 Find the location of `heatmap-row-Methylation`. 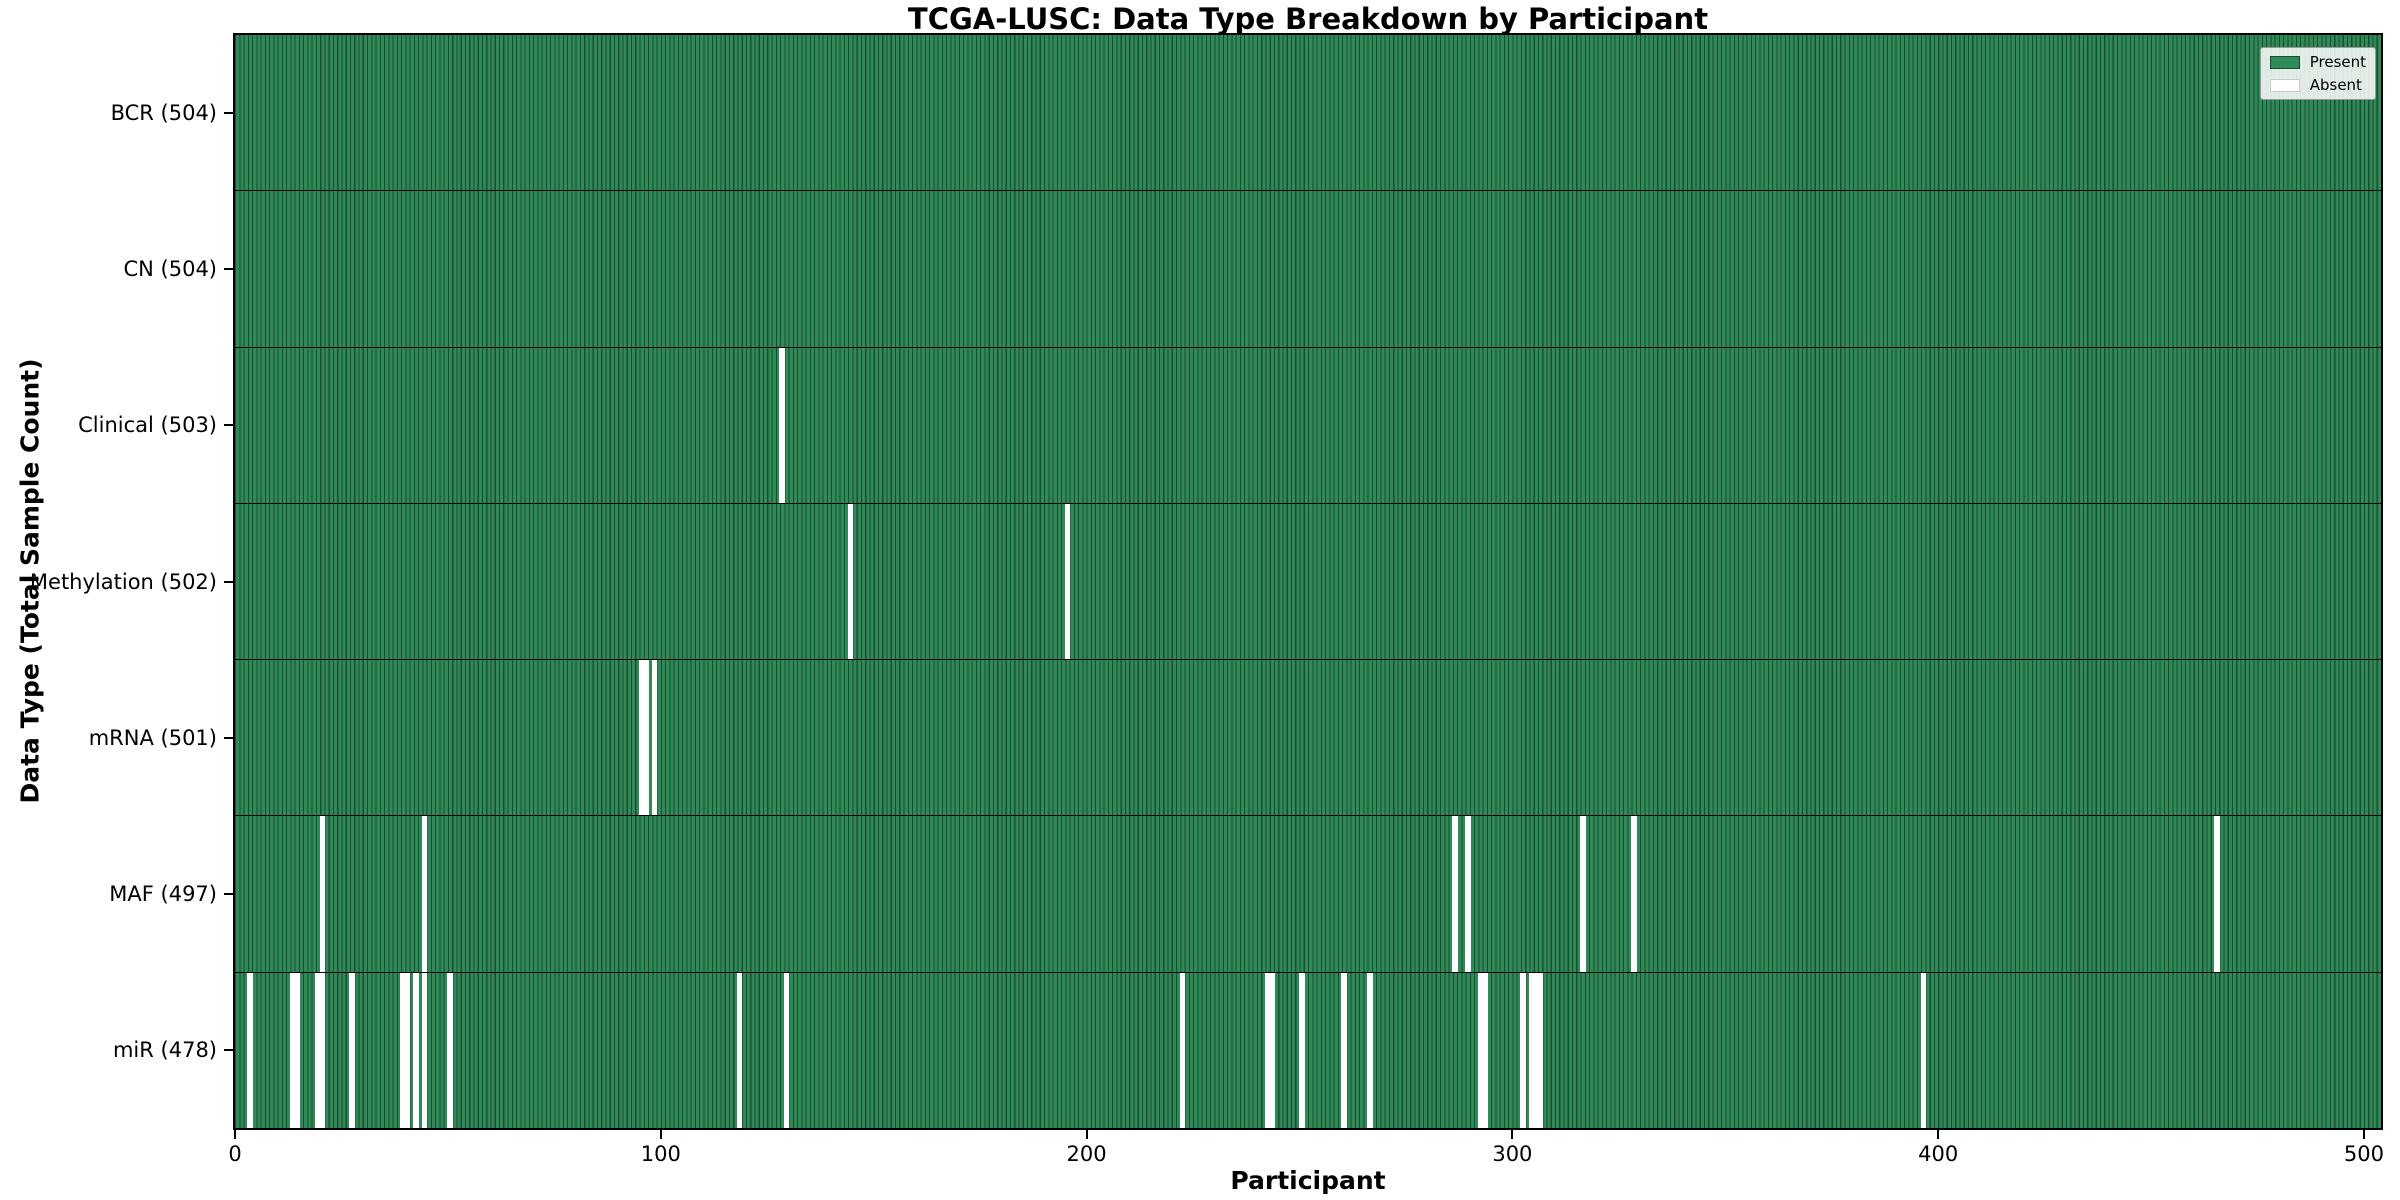

heatmap-row-Methylation is located at coordinates (1308, 582).